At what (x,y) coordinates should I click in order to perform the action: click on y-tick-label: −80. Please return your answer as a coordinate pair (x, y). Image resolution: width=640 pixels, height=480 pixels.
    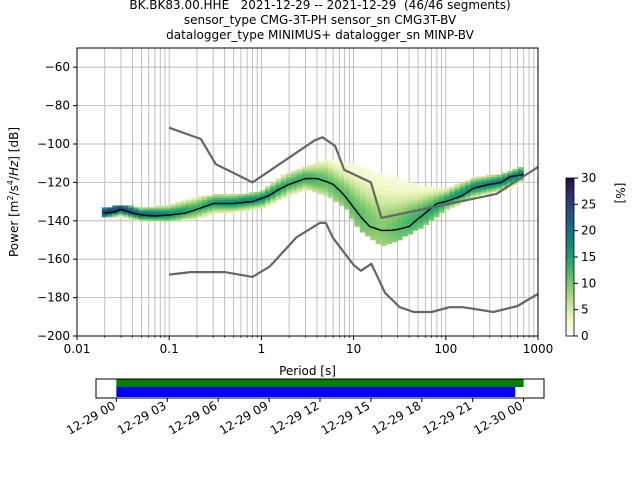
    Looking at the image, I should click on (57, 106).